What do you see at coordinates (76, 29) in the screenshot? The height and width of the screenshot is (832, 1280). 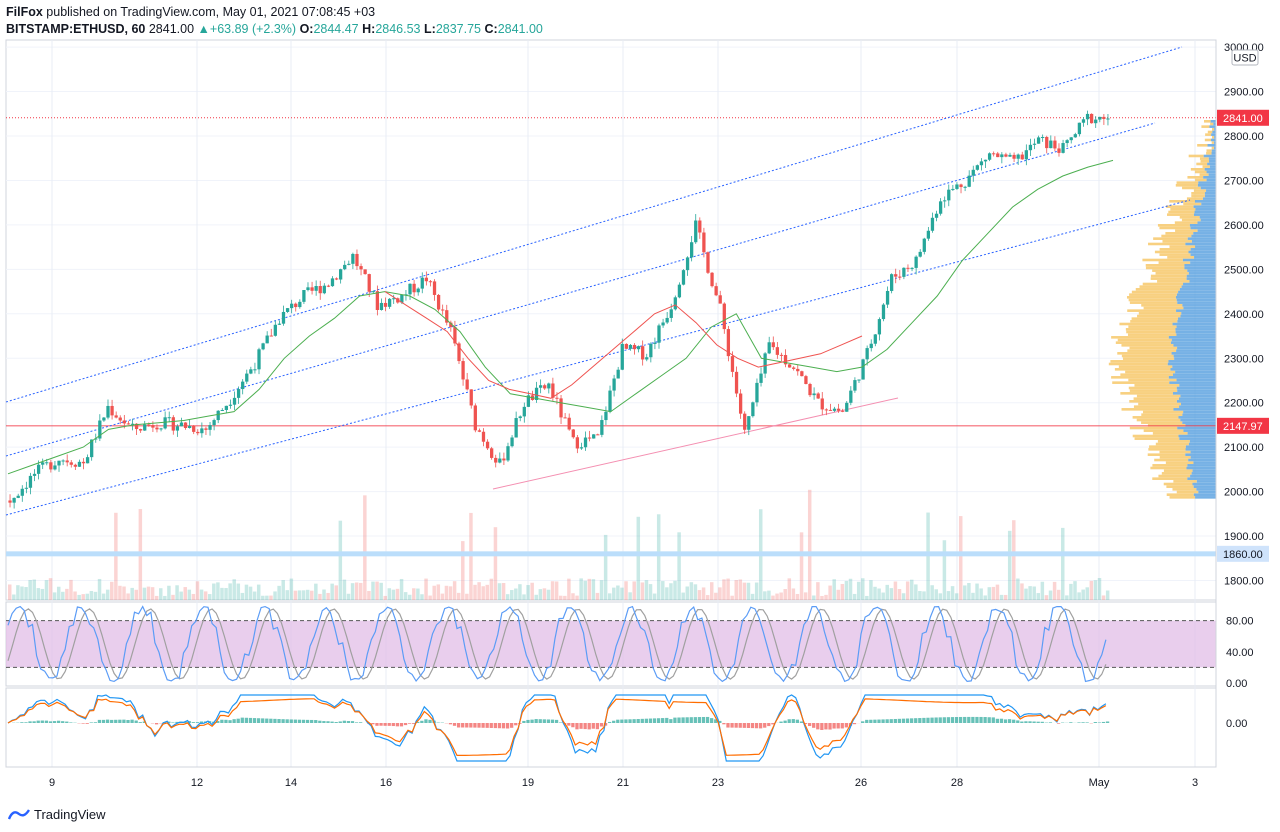 I see `symbol-label: BITSTAMP:ETHUSD, 60` at bounding box center [76, 29].